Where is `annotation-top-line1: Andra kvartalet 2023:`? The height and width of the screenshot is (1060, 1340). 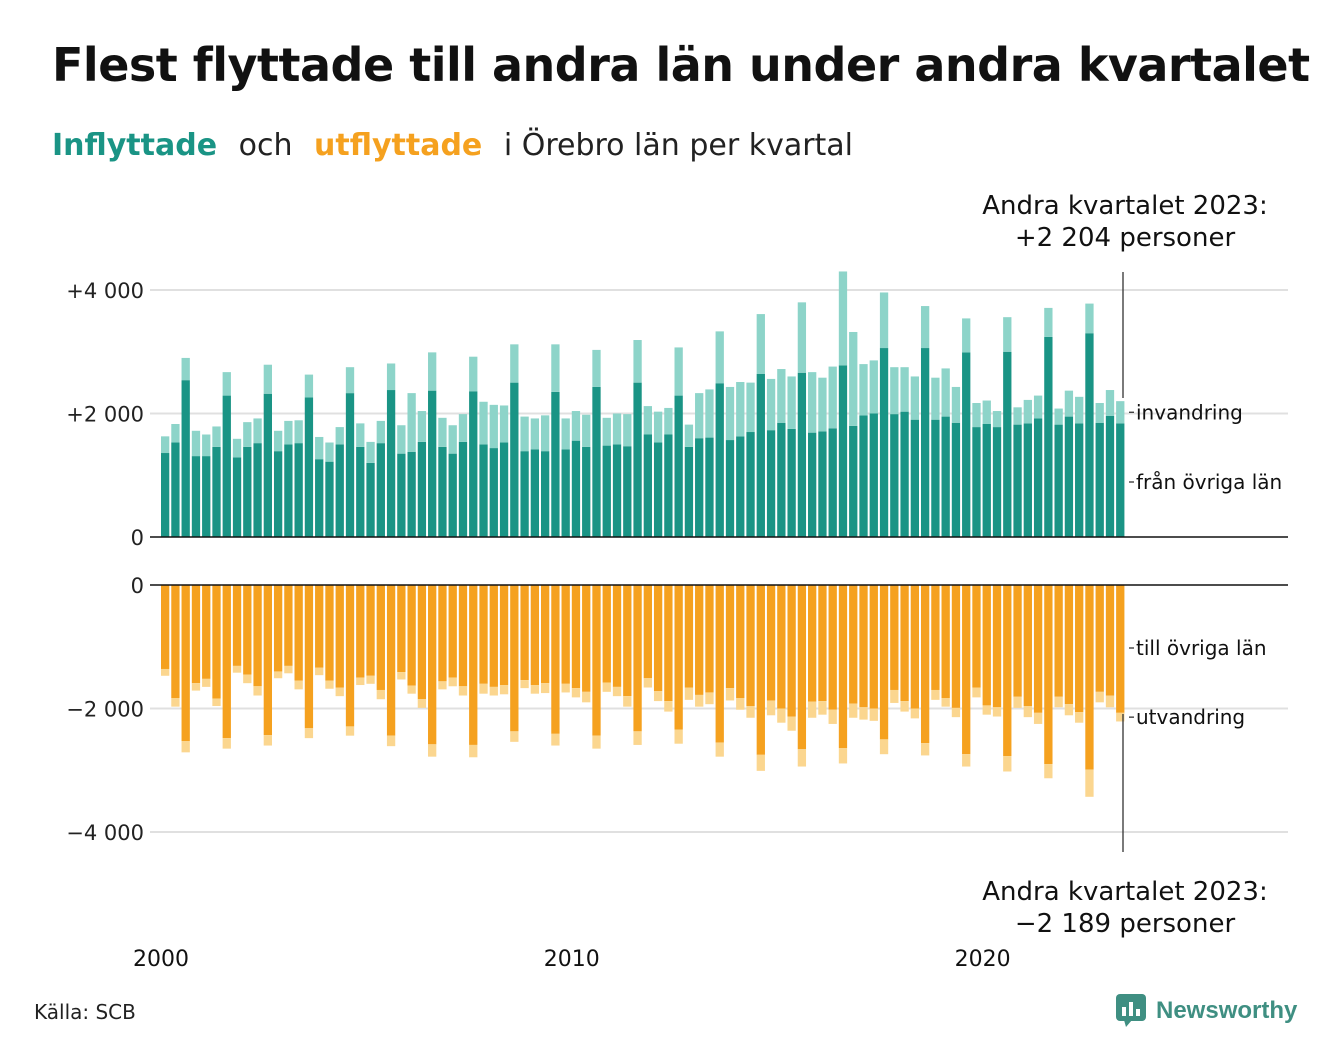
annotation-top-line1: Andra kvartalet 2023: is located at coordinates (1125, 206).